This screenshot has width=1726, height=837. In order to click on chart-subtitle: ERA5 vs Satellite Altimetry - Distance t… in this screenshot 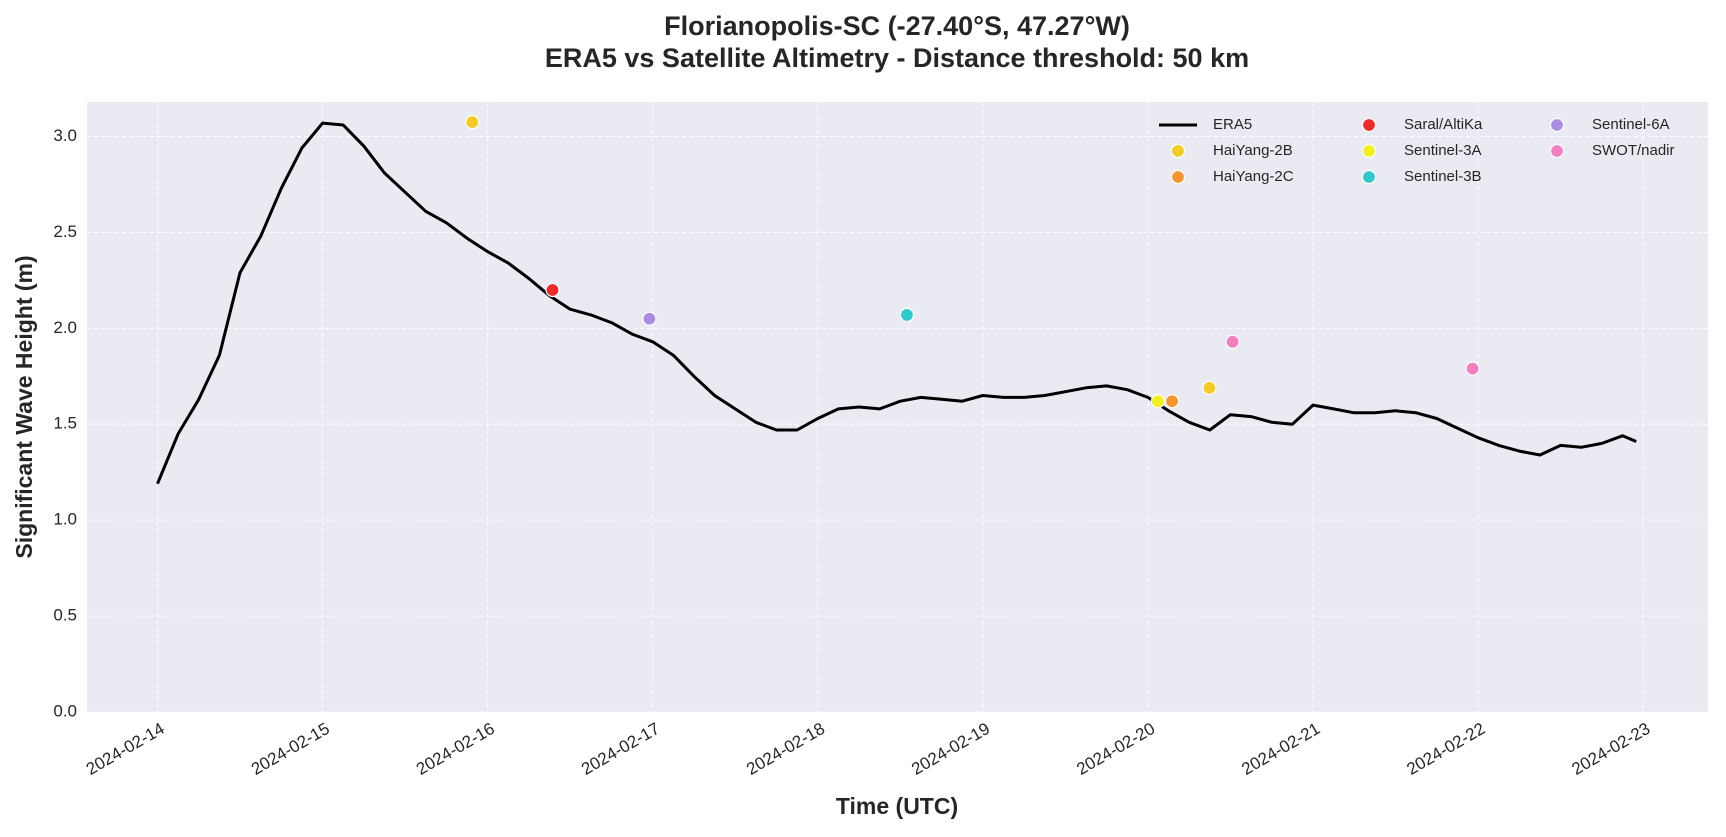, I will do `click(897, 58)`.